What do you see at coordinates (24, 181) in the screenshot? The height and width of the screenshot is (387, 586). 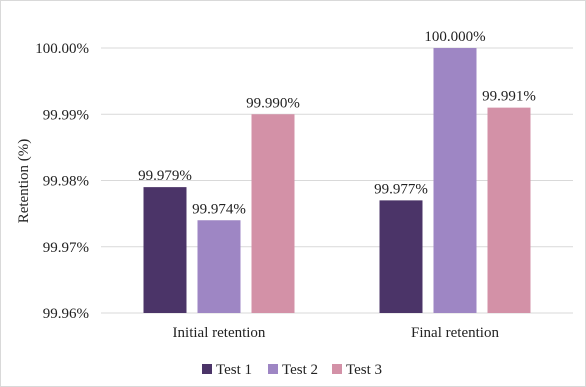 I see `y-axis-title: Retention (%)` at bounding box center [24, 181].